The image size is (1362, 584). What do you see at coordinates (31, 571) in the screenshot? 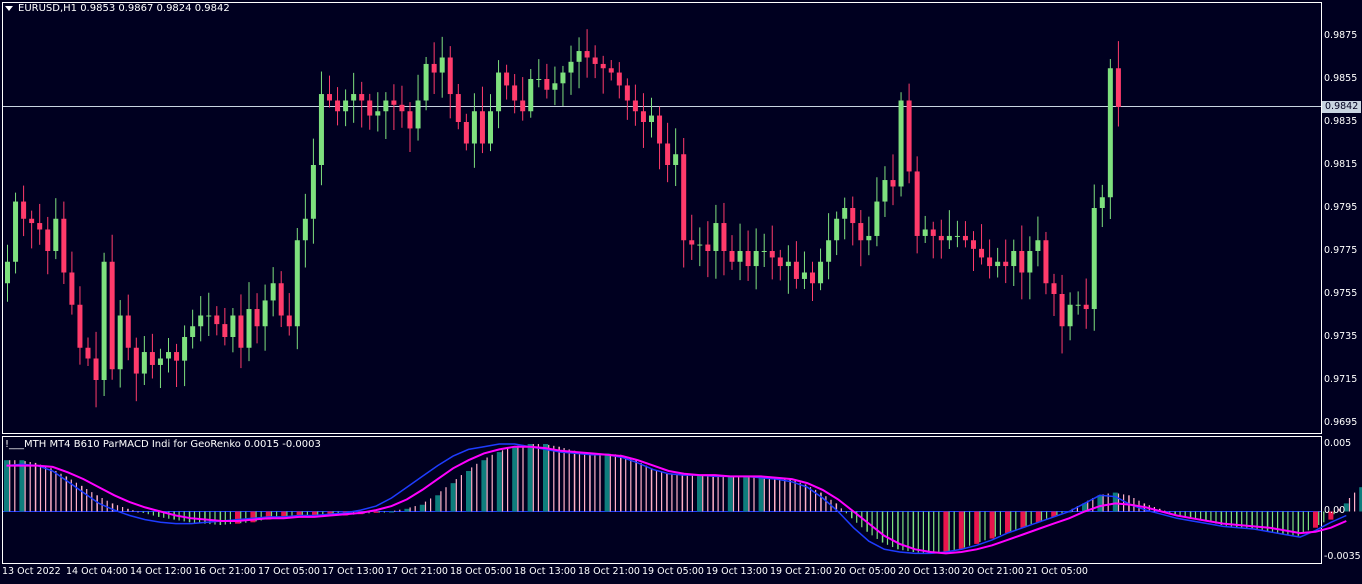
I see `time-tick-label: 13 Oct 2022` at bounding box center [31, 571].